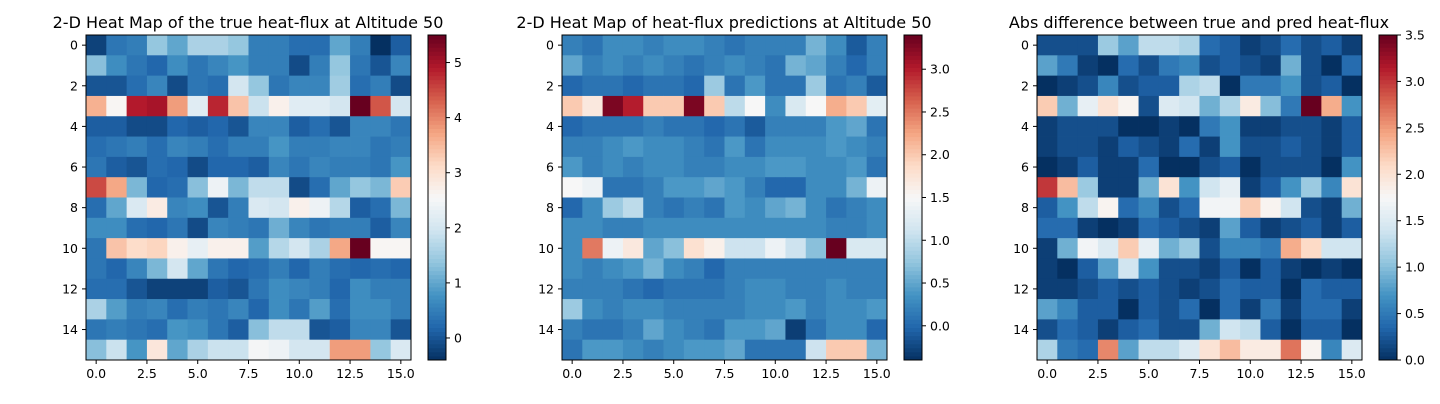 The image size is (1440, 404). I want to click on colorbar-frame, so click(1388, 197).